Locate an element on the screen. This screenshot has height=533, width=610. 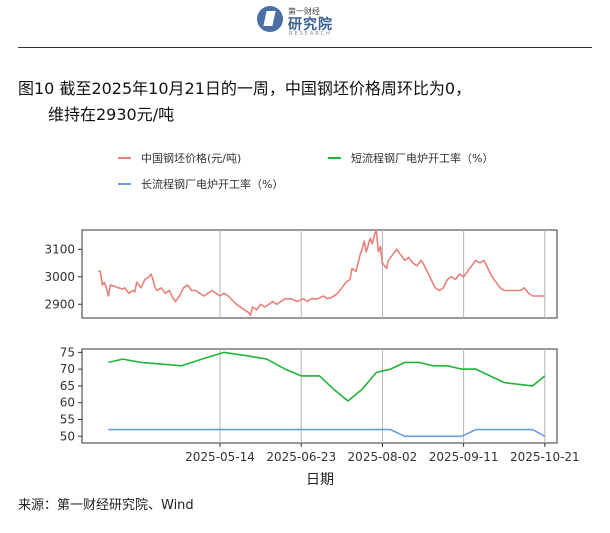
chart-legend: 中国钢坯价格(元/吨) 短流程钢厂电炉开工率（%） 长流程钢厂电炉开工率（%） is located at coordinates (305, 172).